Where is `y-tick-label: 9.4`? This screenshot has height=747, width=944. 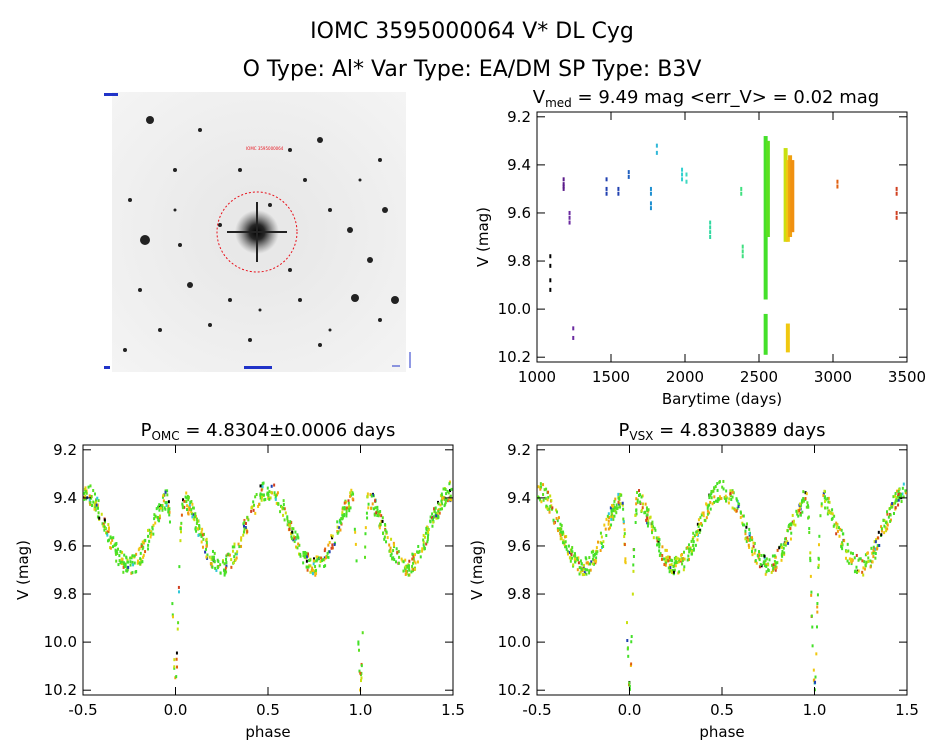 y-tick-label: 9.4 is located at coordinates (519, 498).